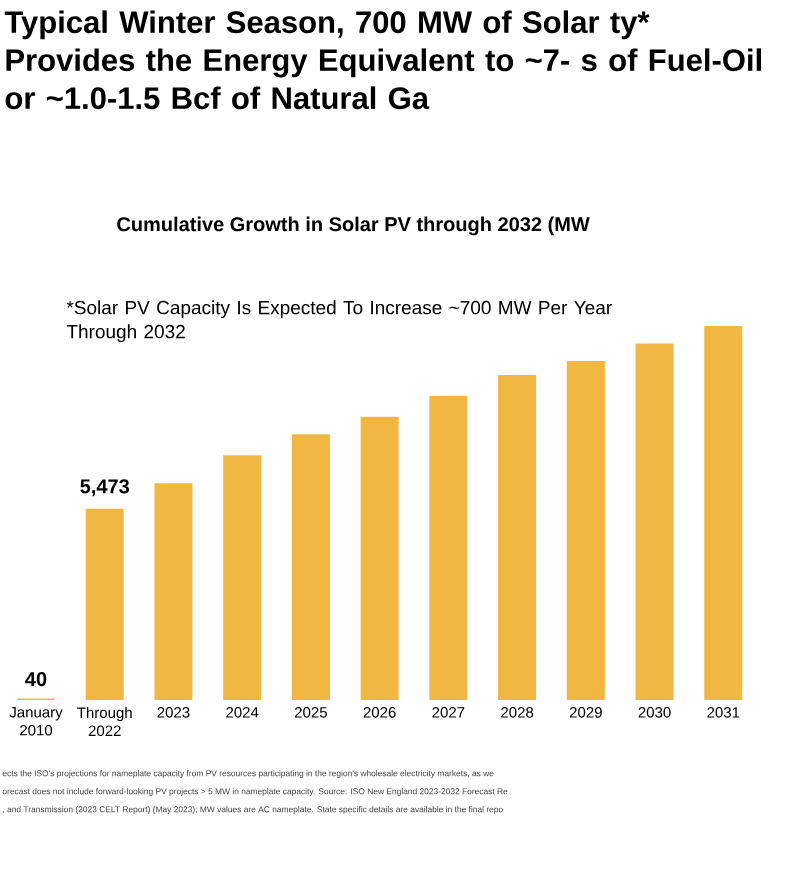 This screenshot has height=884, width=800. Describe the element at coordinates (105, 488) in the screenshot. I see `data-label: 5,473` at that location.